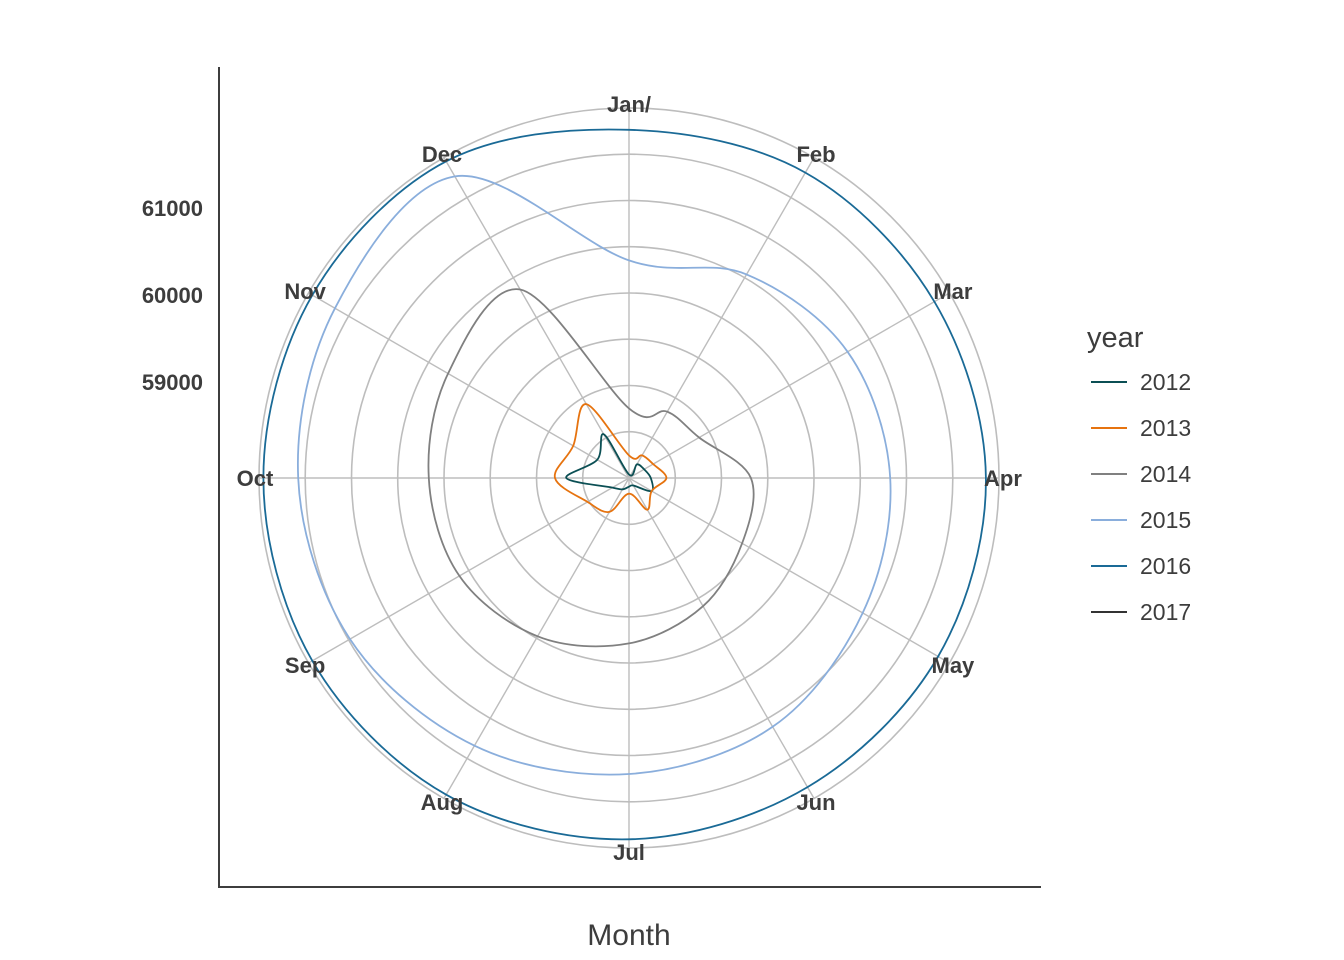 This screenshot has height=960, width=1344. What do you see at coordinates (1115, 338) in the screenshot?
I see `legend-title: year` at bounding box center [1115, 338].